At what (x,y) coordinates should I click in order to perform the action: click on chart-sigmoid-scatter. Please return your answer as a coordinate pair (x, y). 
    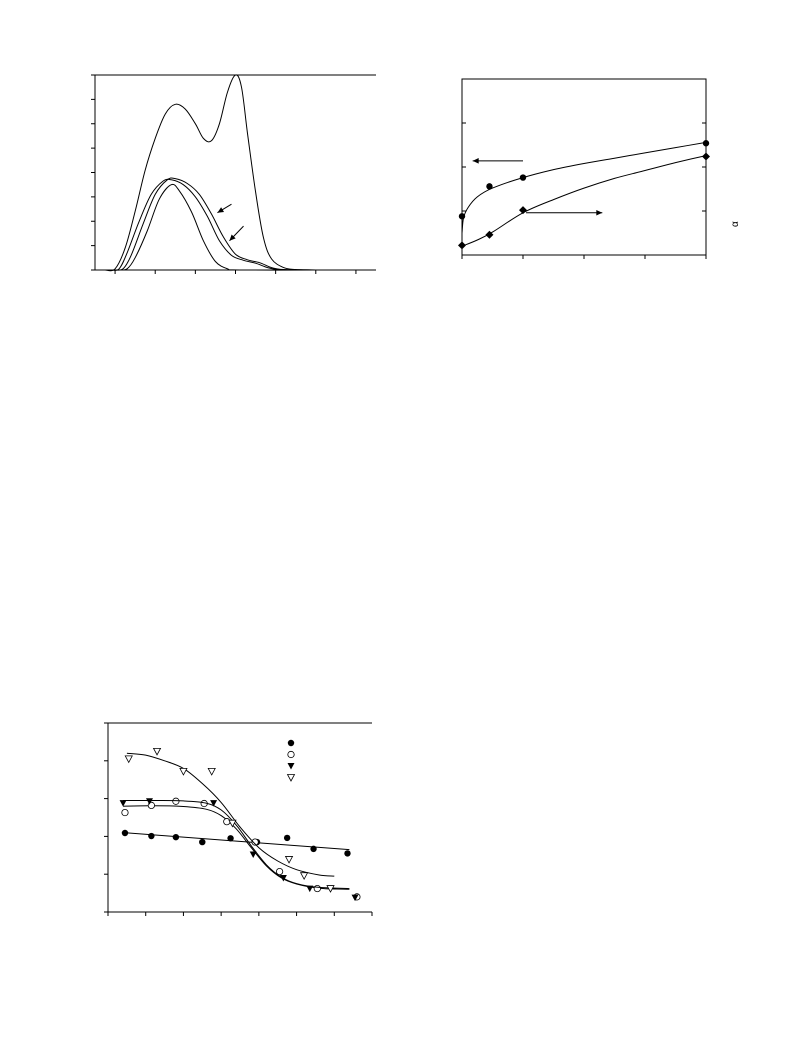
    Looking at the image, I should click on (238, 819).